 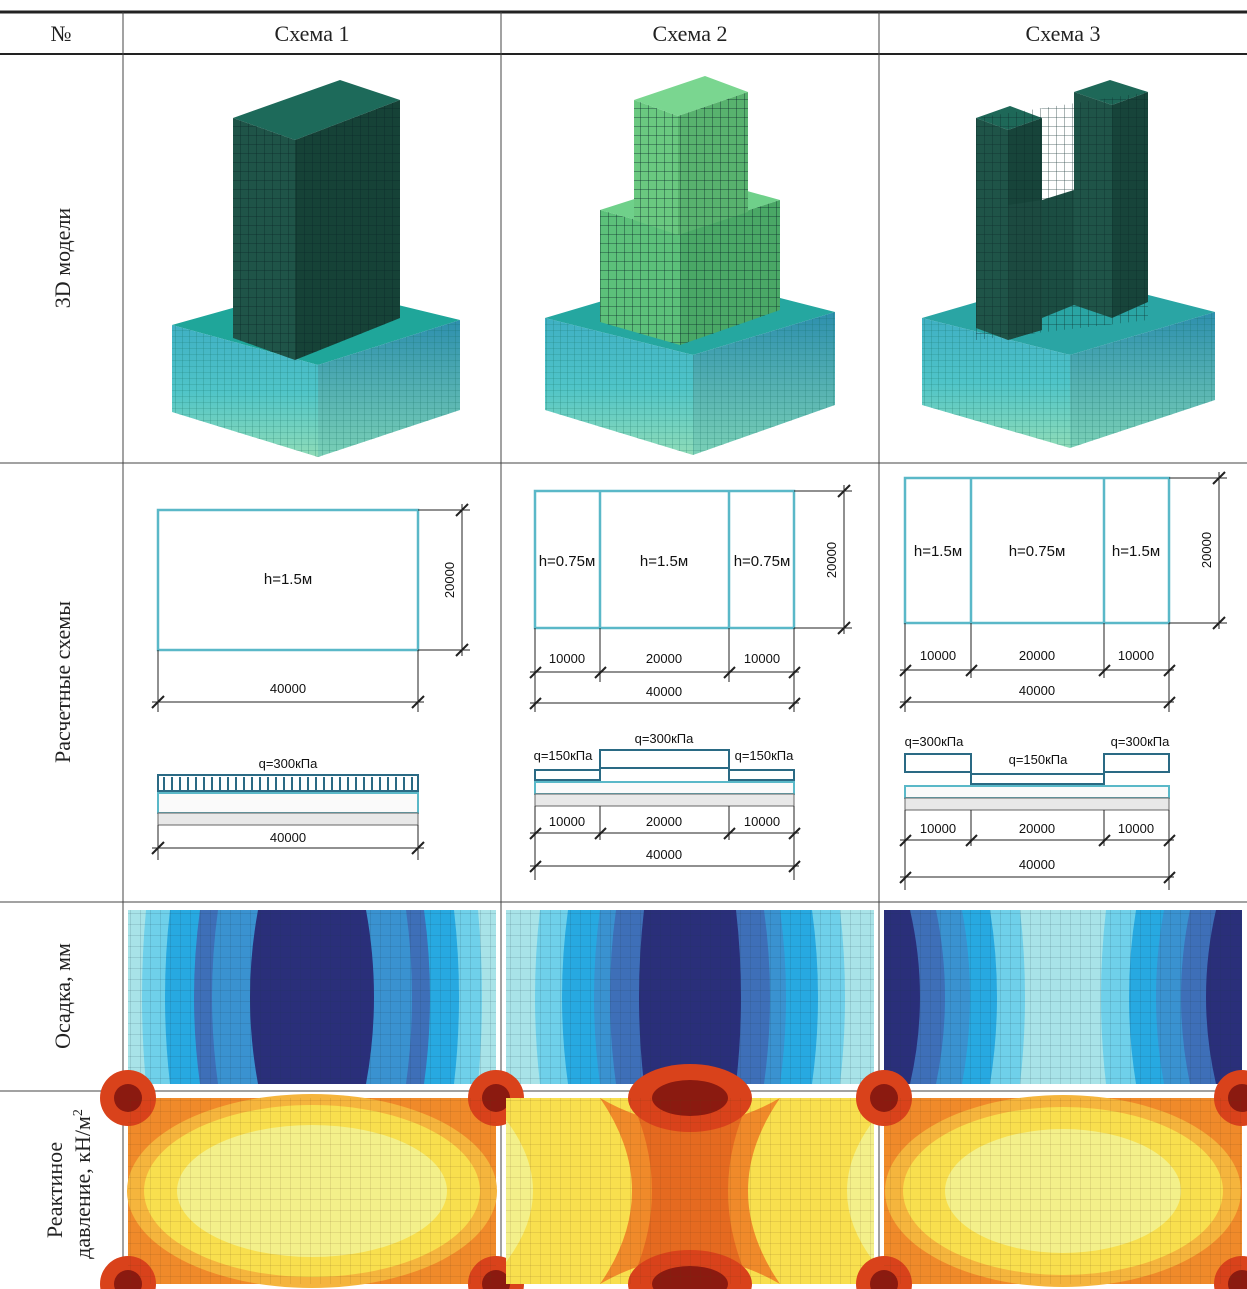 I want to click on section2-seg-mid: 20000, so click(x=664, y=821).